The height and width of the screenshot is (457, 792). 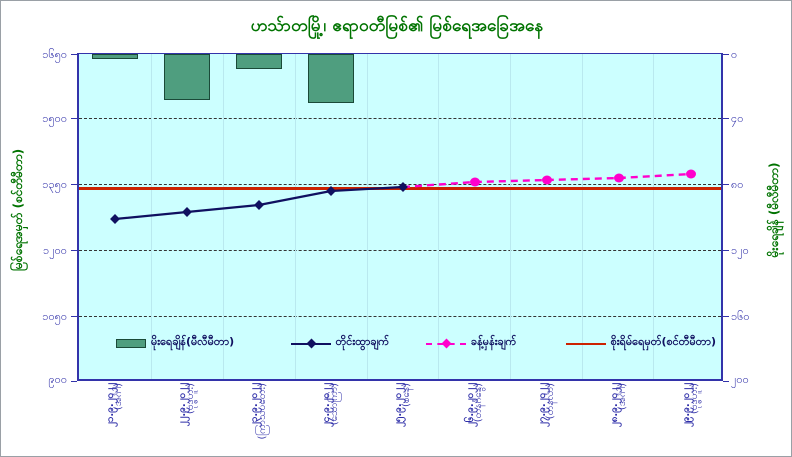 I want to click on x-tick-0: ၂၁.၉.၂၀၂၂ (အင်္ဂါ), so click(x=114, y=420).